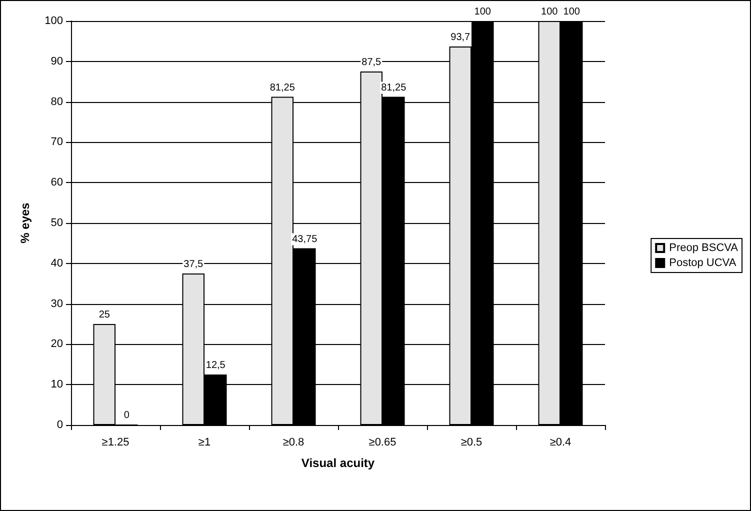 The image size is (751, 511). Describe the element at coordinates (127, 415) in the screenshot. I see `data-label: 0` at that location.